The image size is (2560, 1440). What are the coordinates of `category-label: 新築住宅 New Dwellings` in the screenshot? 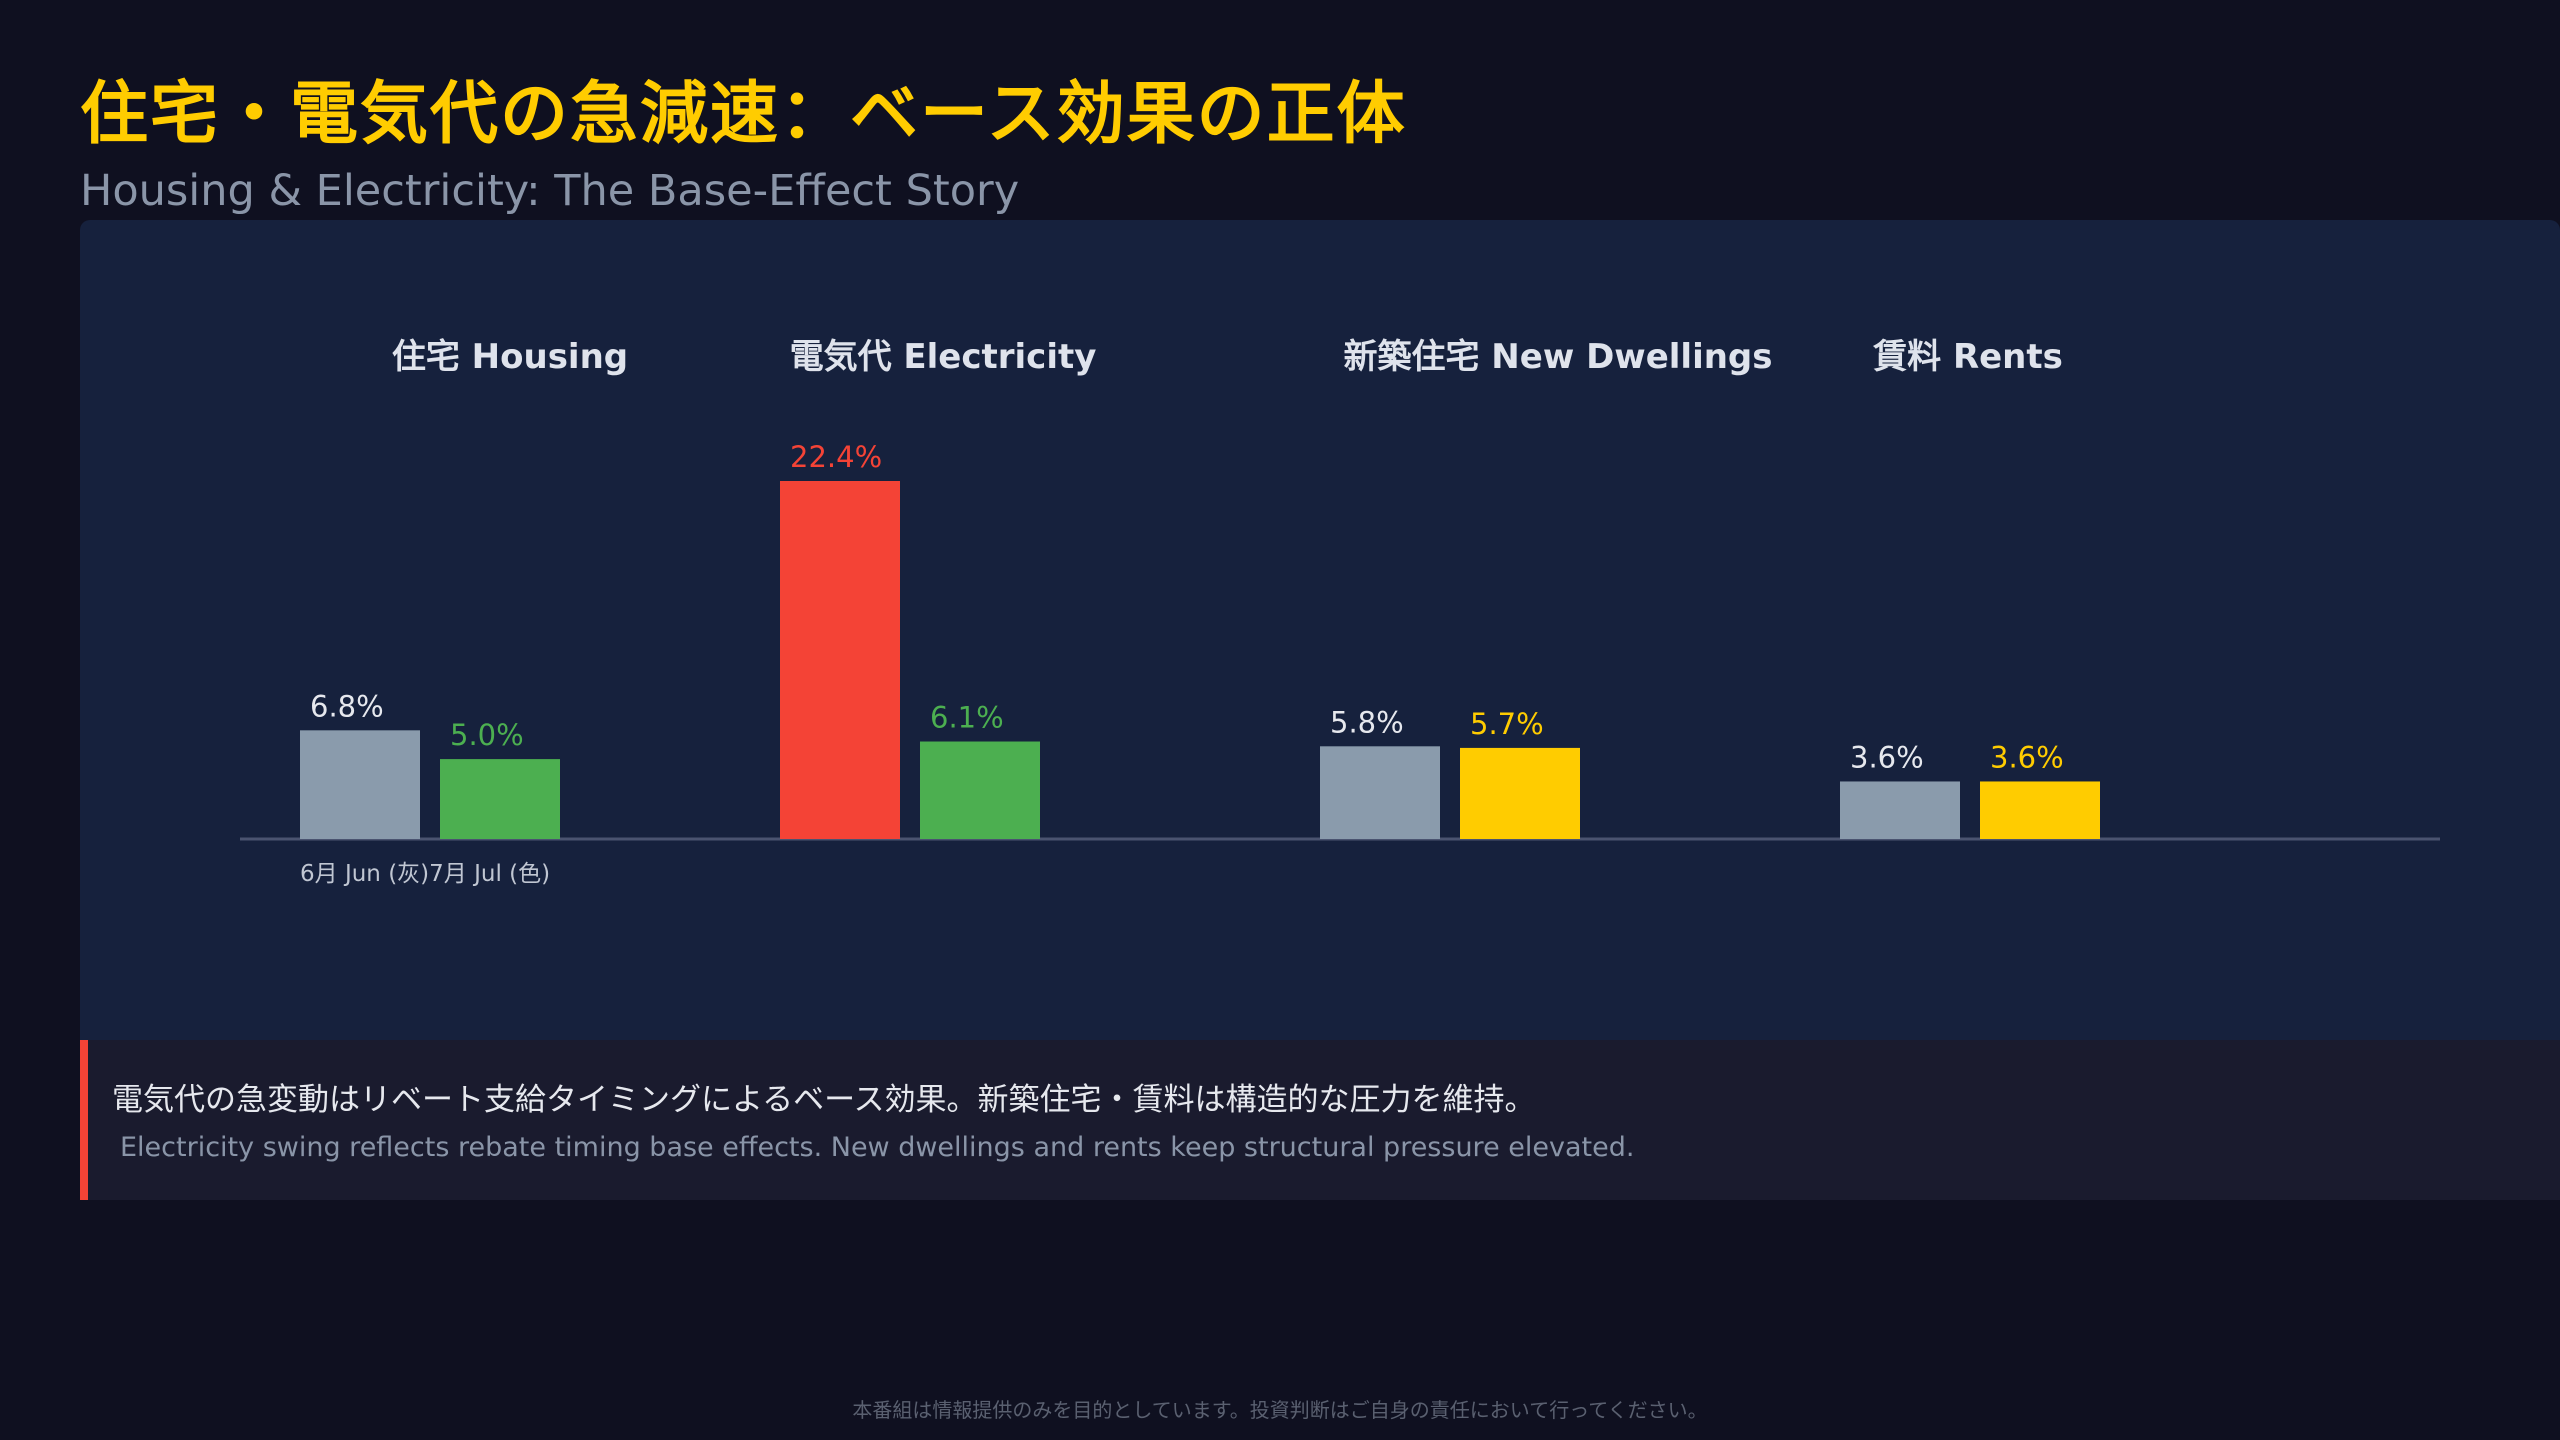 It's located at (1557, 357).